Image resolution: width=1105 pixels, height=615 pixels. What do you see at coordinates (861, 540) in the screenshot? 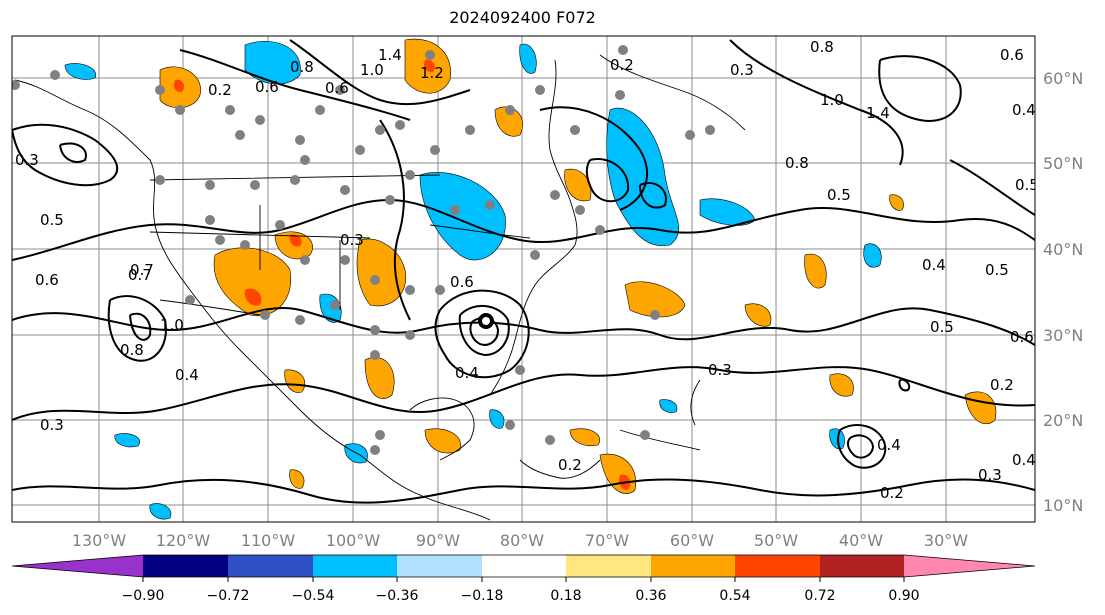
I see `lon-label: 40°W` at bounding box center [861, 540].